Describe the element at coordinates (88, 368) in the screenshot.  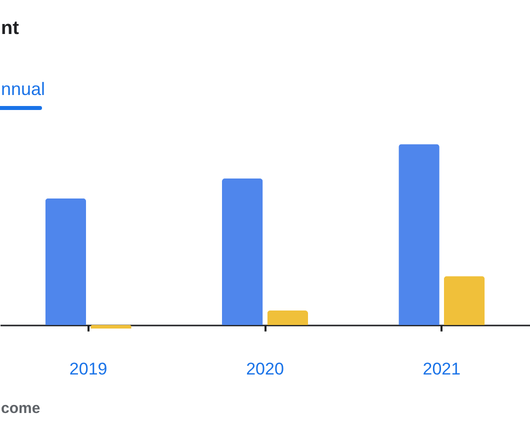
I see `x-tick-label: 2019` at that location.